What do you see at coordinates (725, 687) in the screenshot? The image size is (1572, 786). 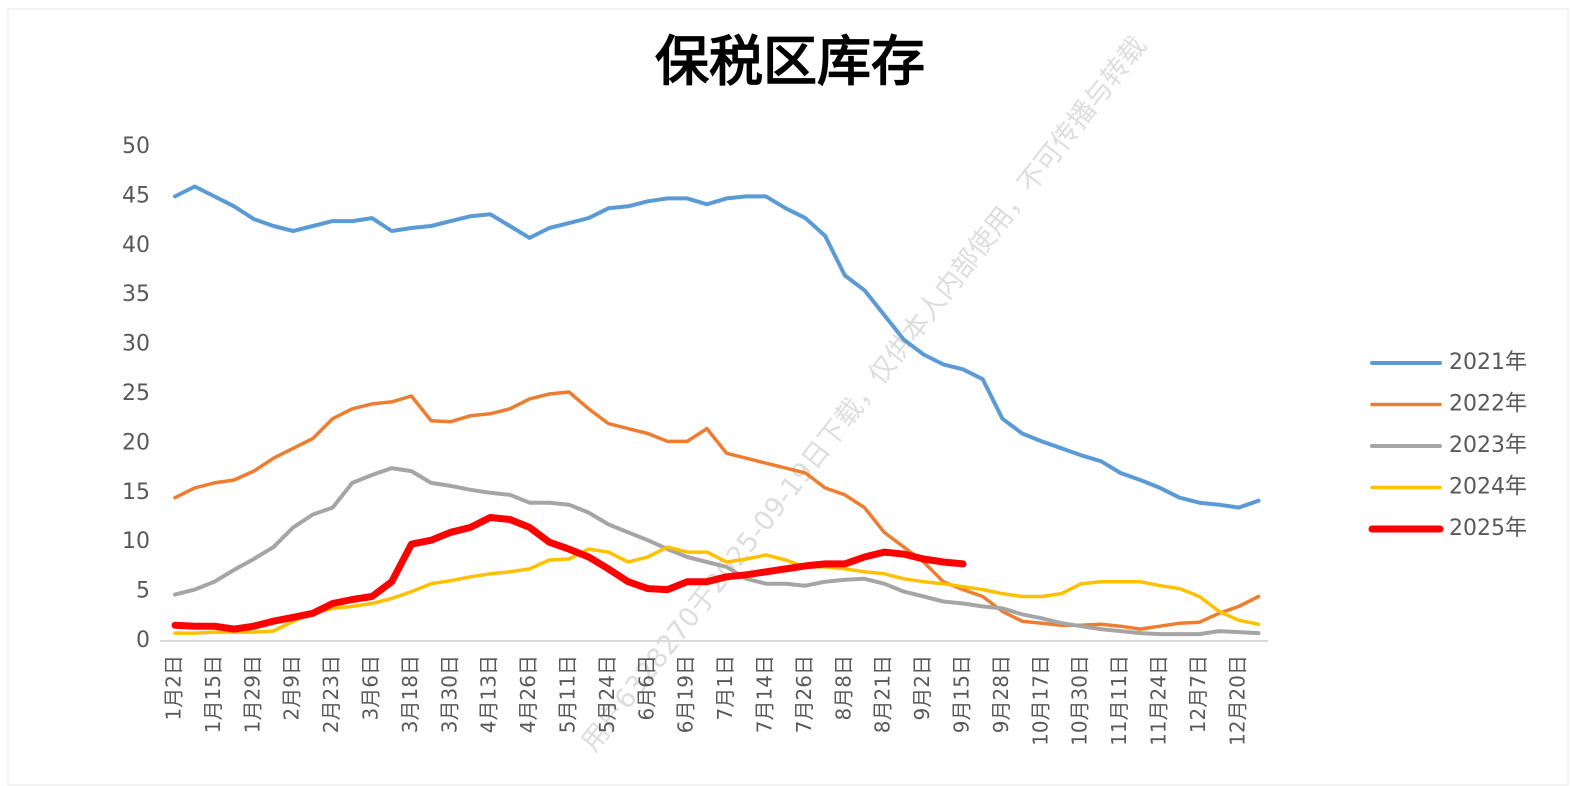 I see `x-tick-label: 7月1日` at bounding box center [725, 687].